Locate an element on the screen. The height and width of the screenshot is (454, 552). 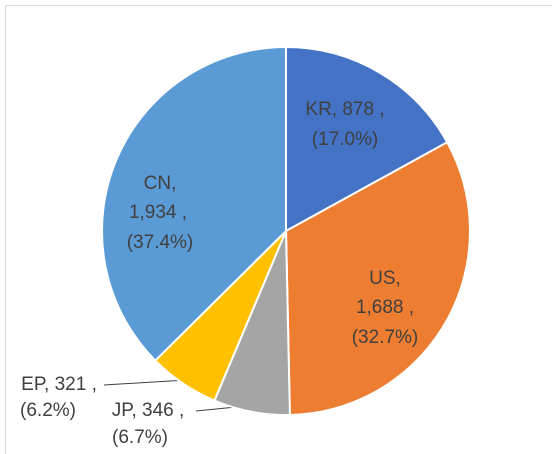
data-label: (6.2%) is located at coordinates (48, 410).